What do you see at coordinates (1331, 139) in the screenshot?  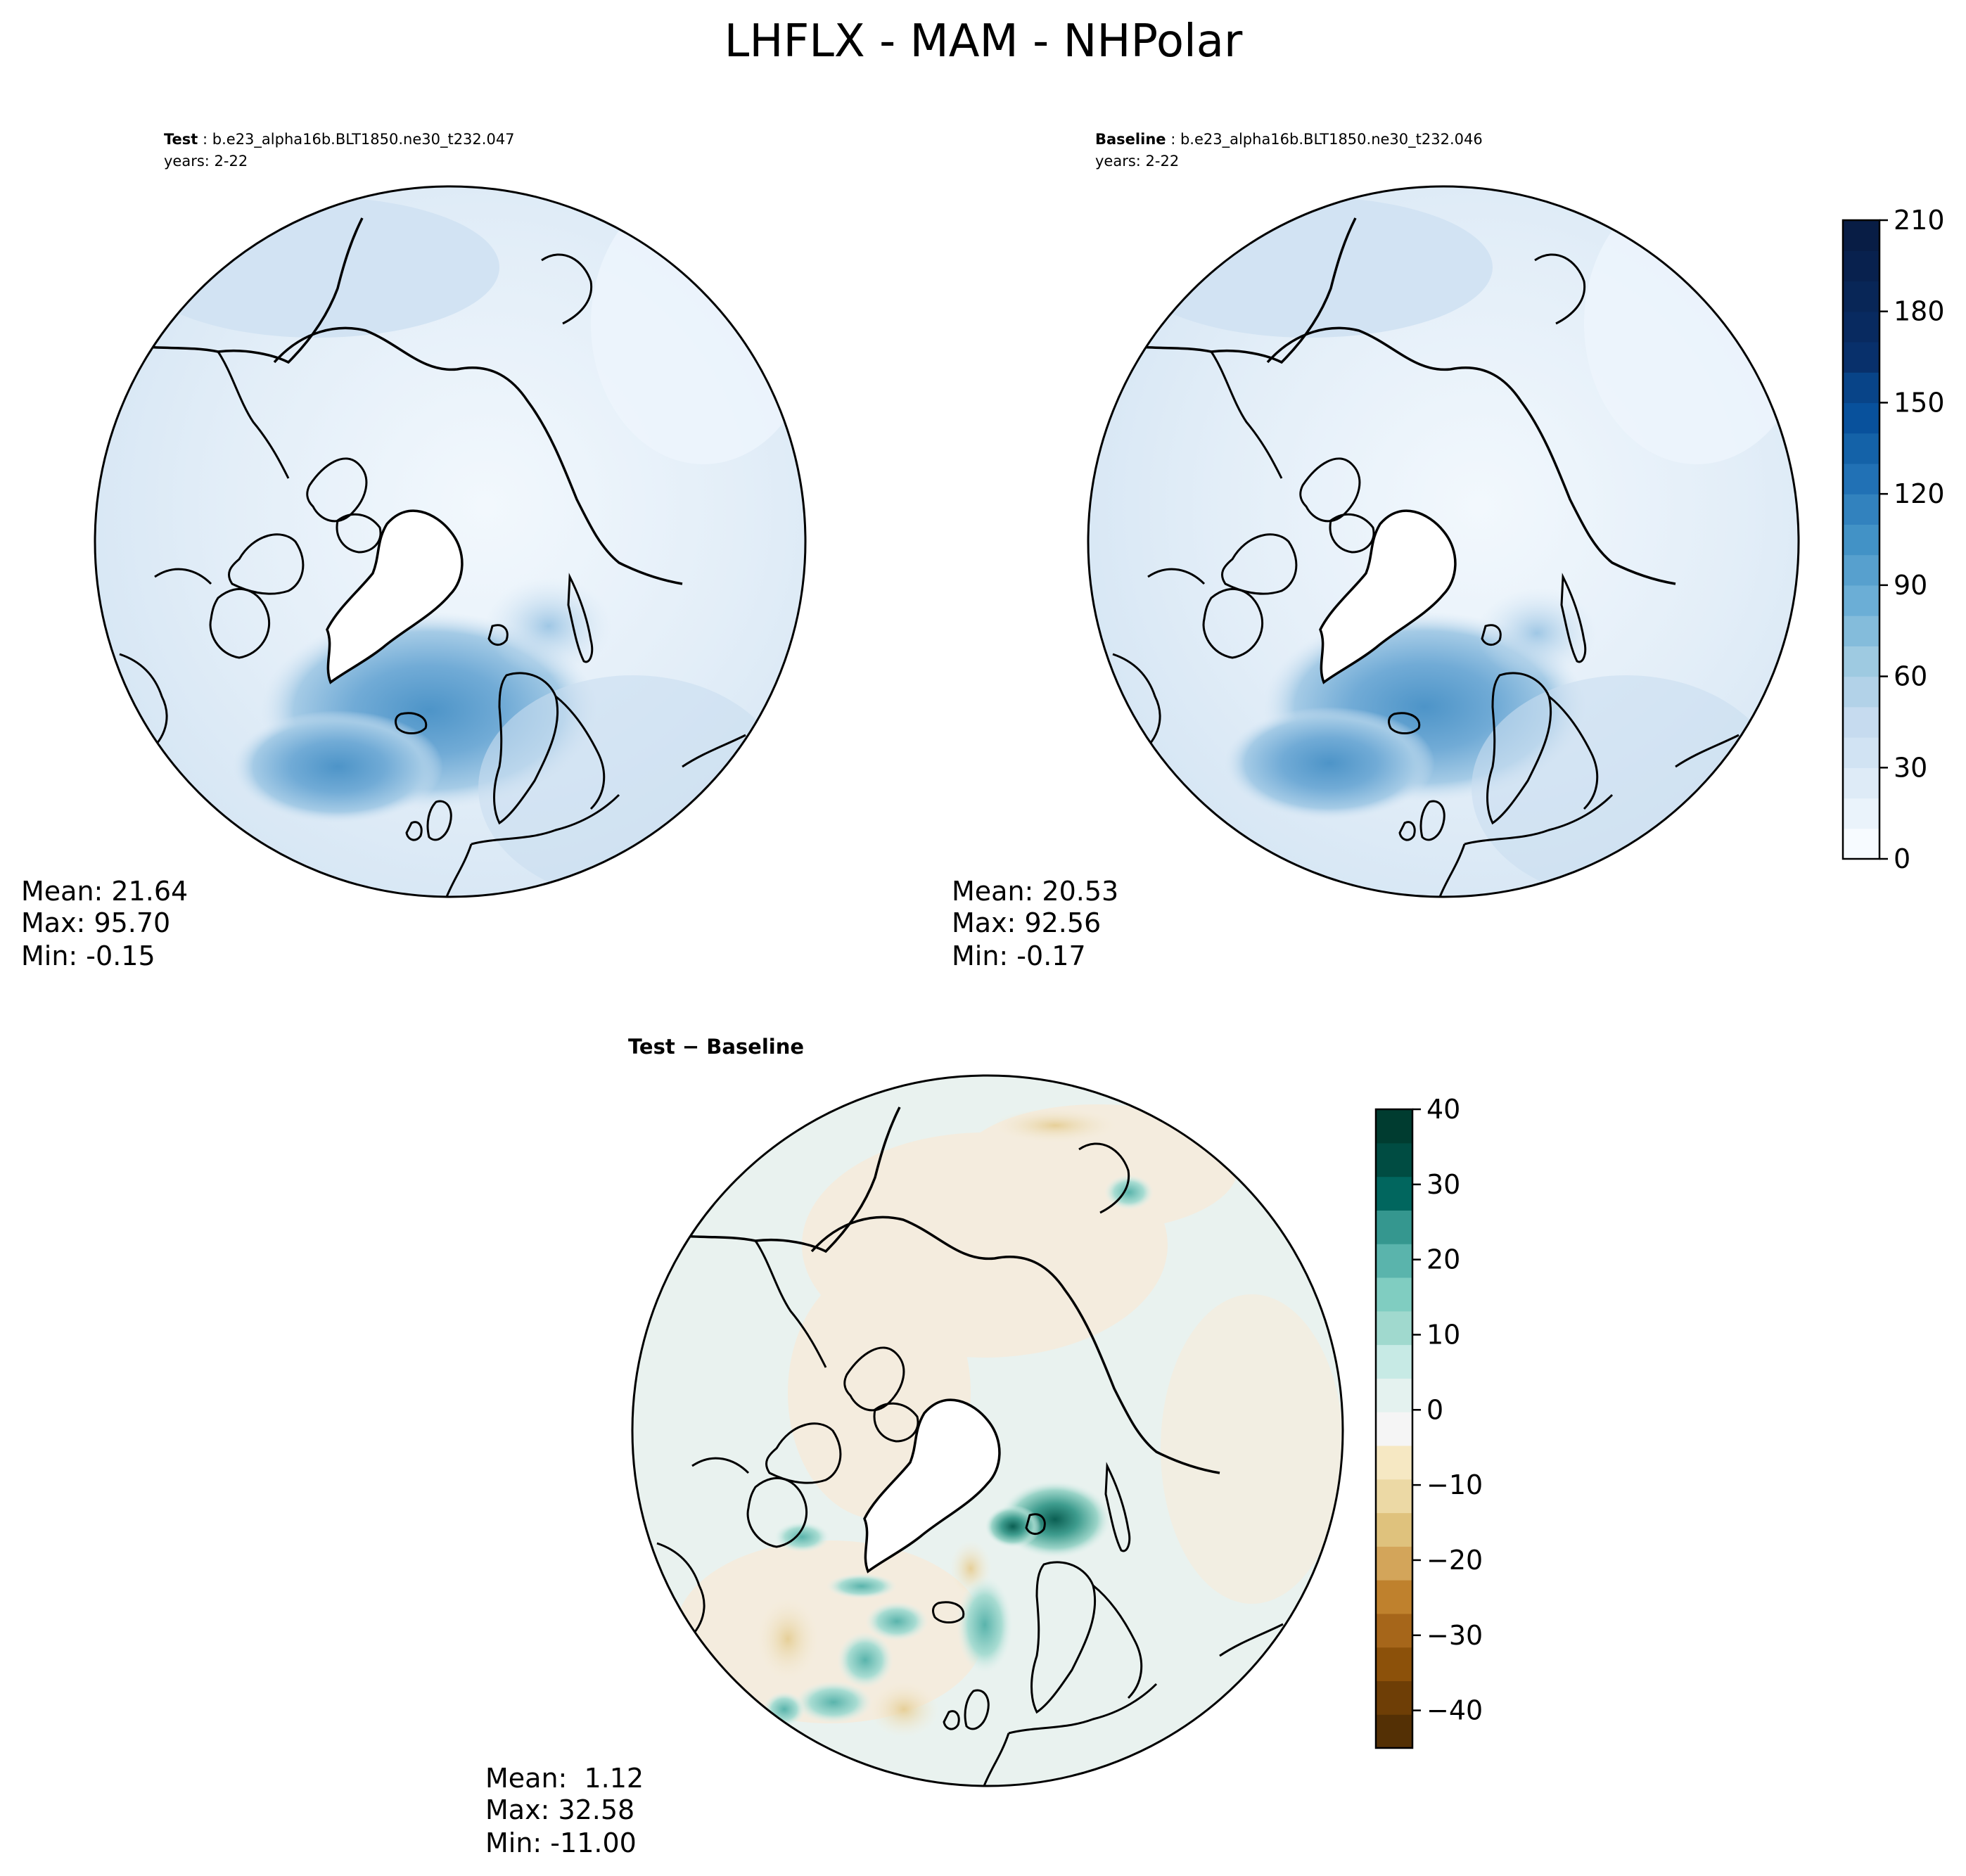 I see `baseline-panel-case: b.e23_alpha16b.BLT1850.ne30_t232.046` at bounding box center [1331, 139].